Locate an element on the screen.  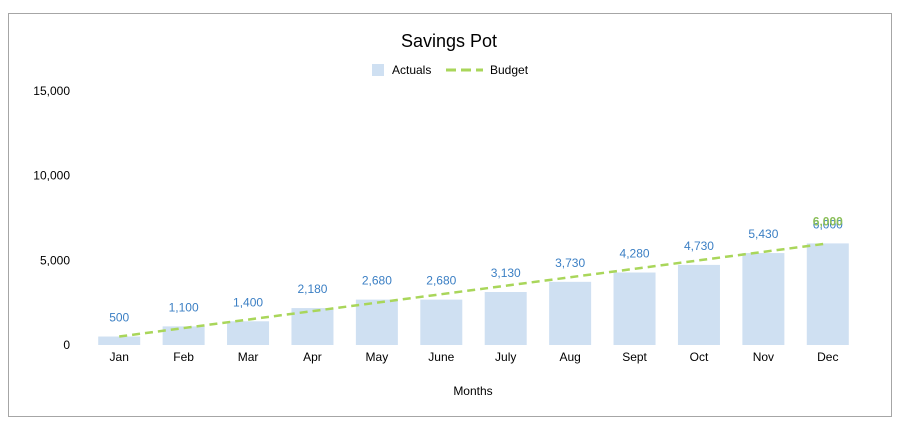
legend-swatch-actuals is located at coordinates (378, 70).